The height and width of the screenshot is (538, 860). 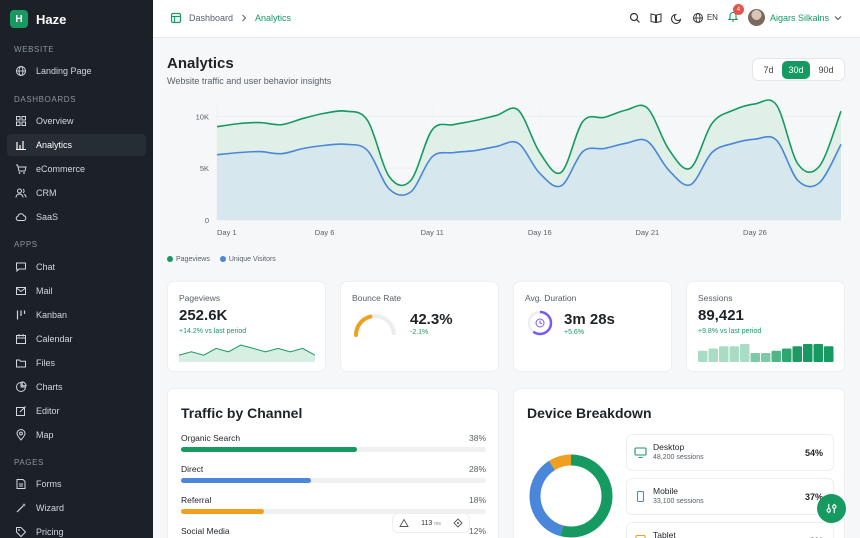 I want to click on donut-slice-tablet, so click(x=571, y=496).